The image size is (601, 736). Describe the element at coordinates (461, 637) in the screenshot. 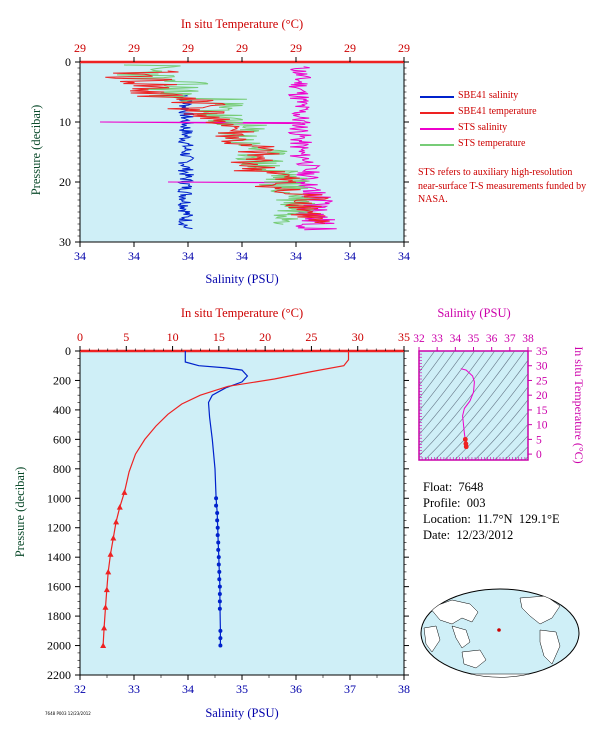

I see `map-land-se-asia` at that location.